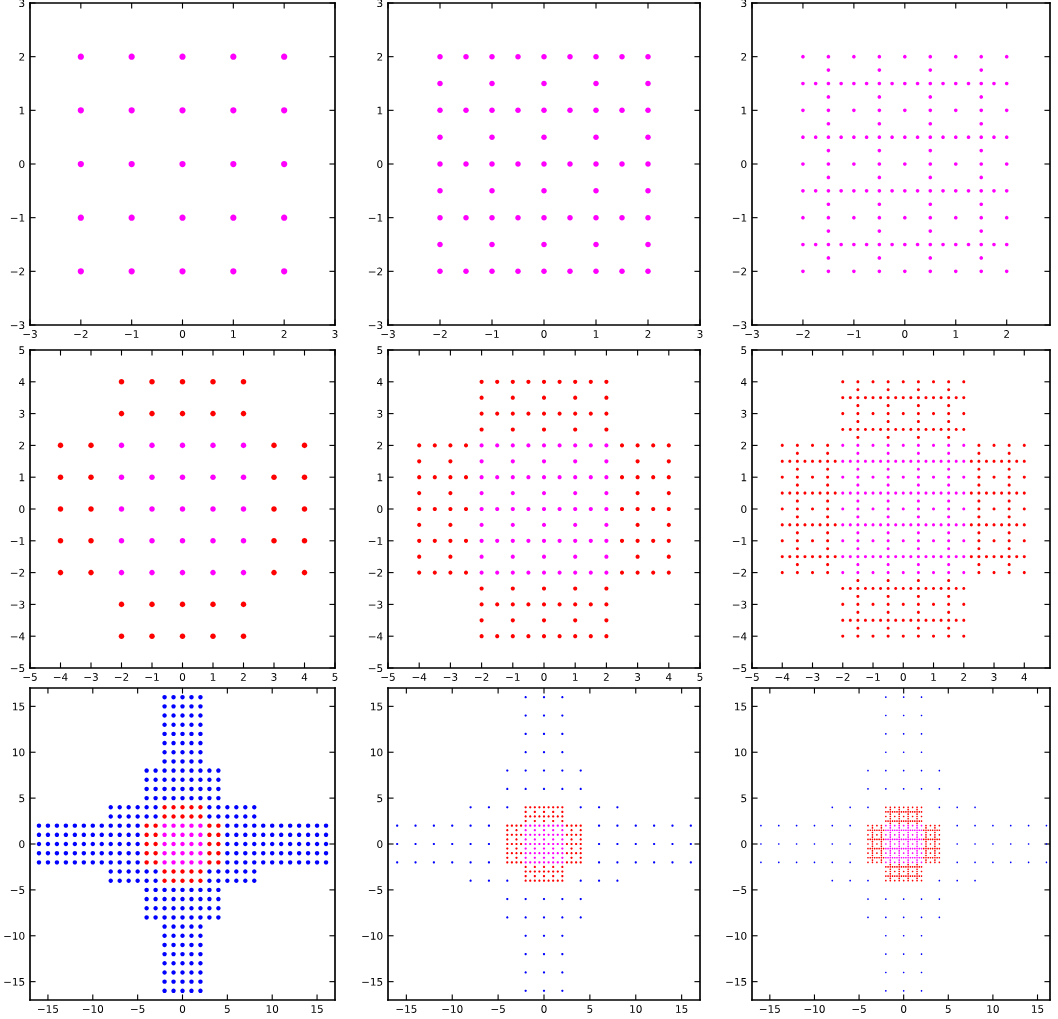 Image resolution: width=1058 pixels, height=1019 pixels. Describe the element at coordinates (452, 1009) in the screenshot. I see `x-tick-label: −10` at that location.